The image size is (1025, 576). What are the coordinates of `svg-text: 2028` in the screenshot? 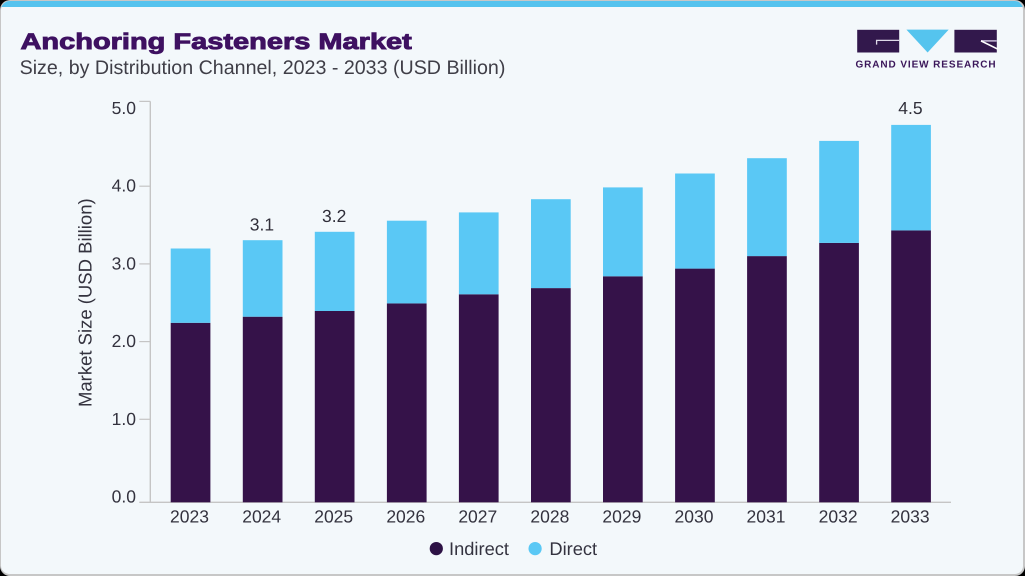 It's located at (549, 516).